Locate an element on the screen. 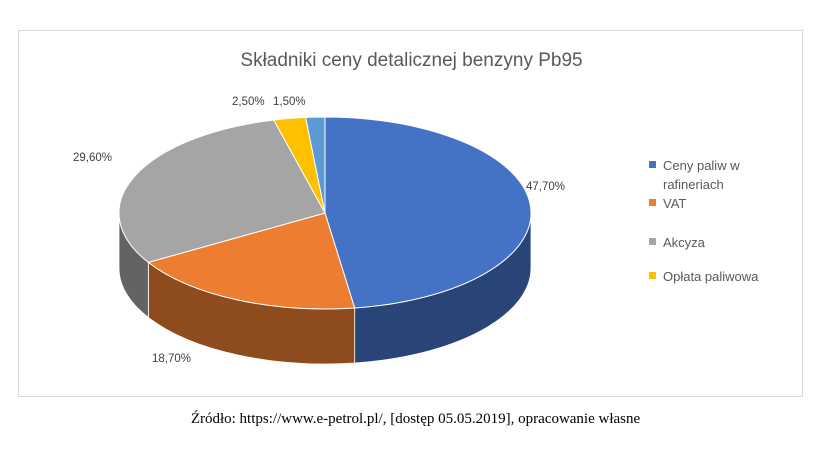 The height and width of the screenshot is (454, 831). legend-label: Opłata paliwowa is located at coordinates (711, 276).